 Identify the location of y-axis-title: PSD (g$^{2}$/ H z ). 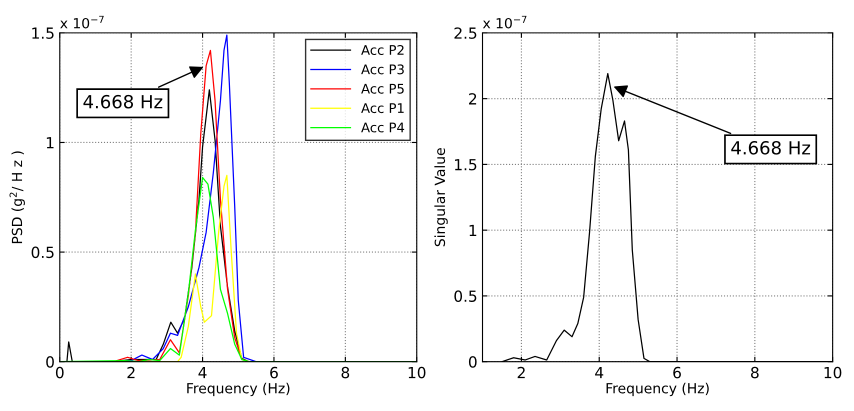
(17, 197).